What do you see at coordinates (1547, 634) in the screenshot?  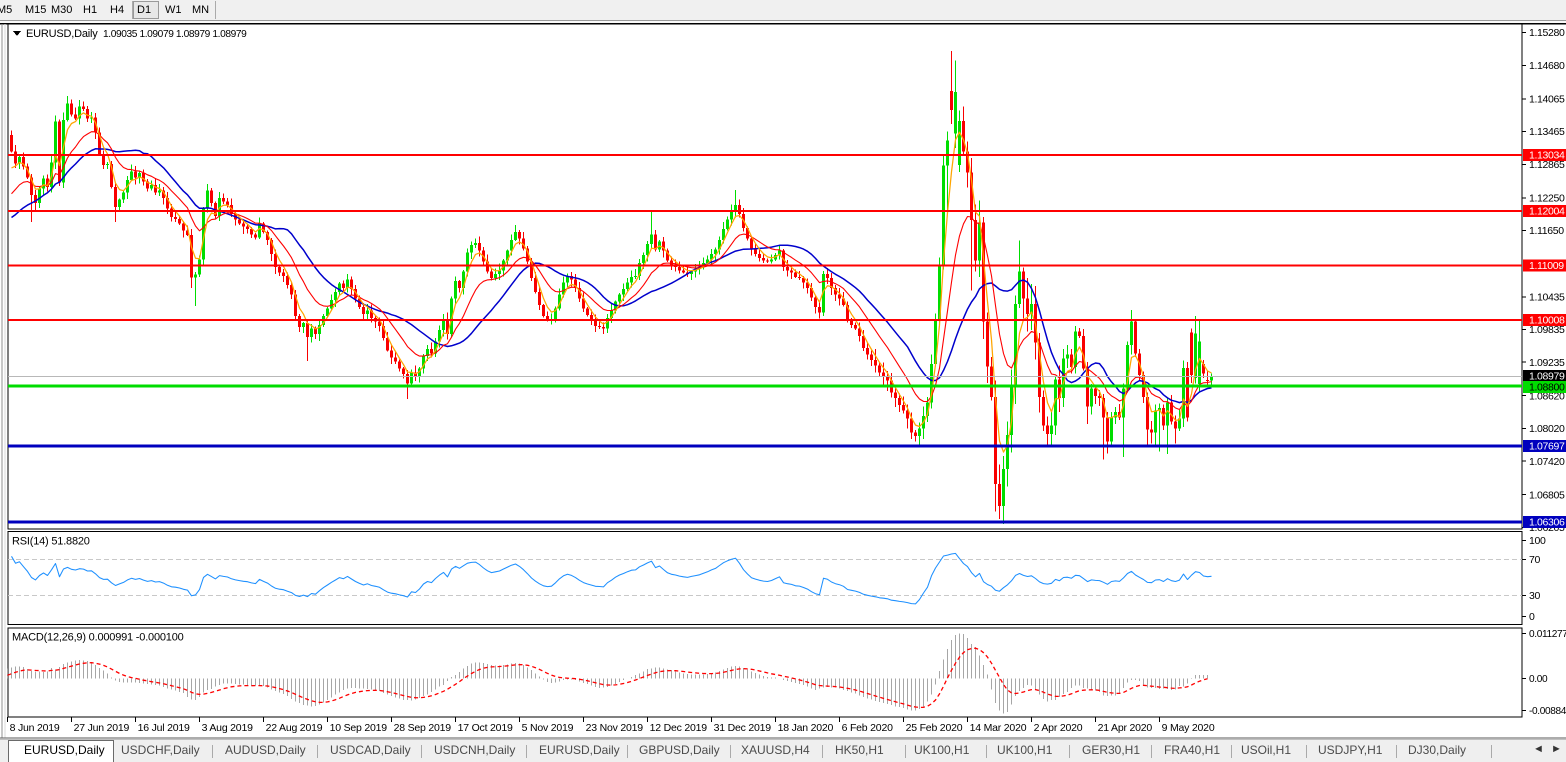 I see `svg-text: 0.011277` at bounding box center [1547, 634].